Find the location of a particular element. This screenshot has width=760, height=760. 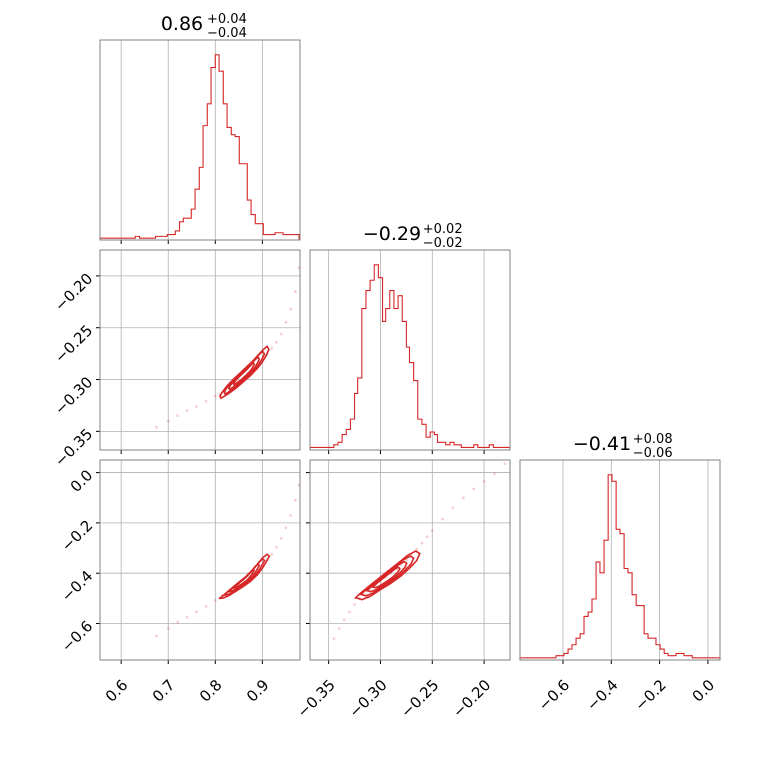

x-tick-label: −0.25 is located at coordinates (419, 698).